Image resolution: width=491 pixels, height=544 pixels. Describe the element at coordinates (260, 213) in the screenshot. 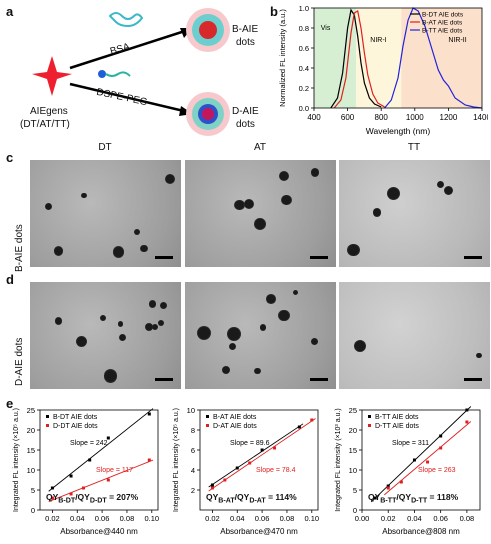

I see `tem-image-b-at` at that location.